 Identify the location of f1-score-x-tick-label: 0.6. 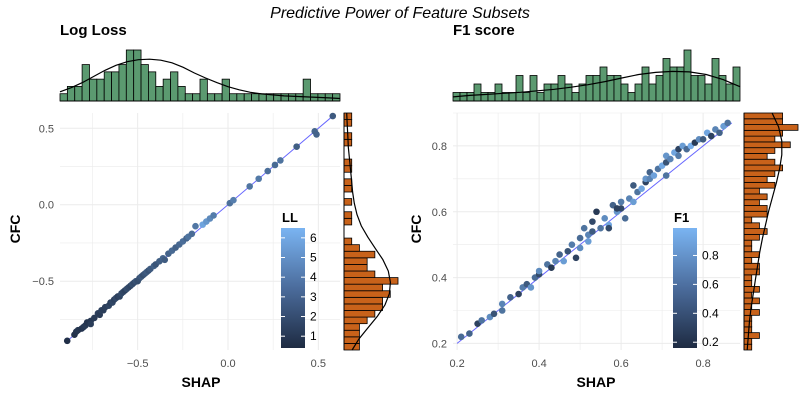
(620, 364).